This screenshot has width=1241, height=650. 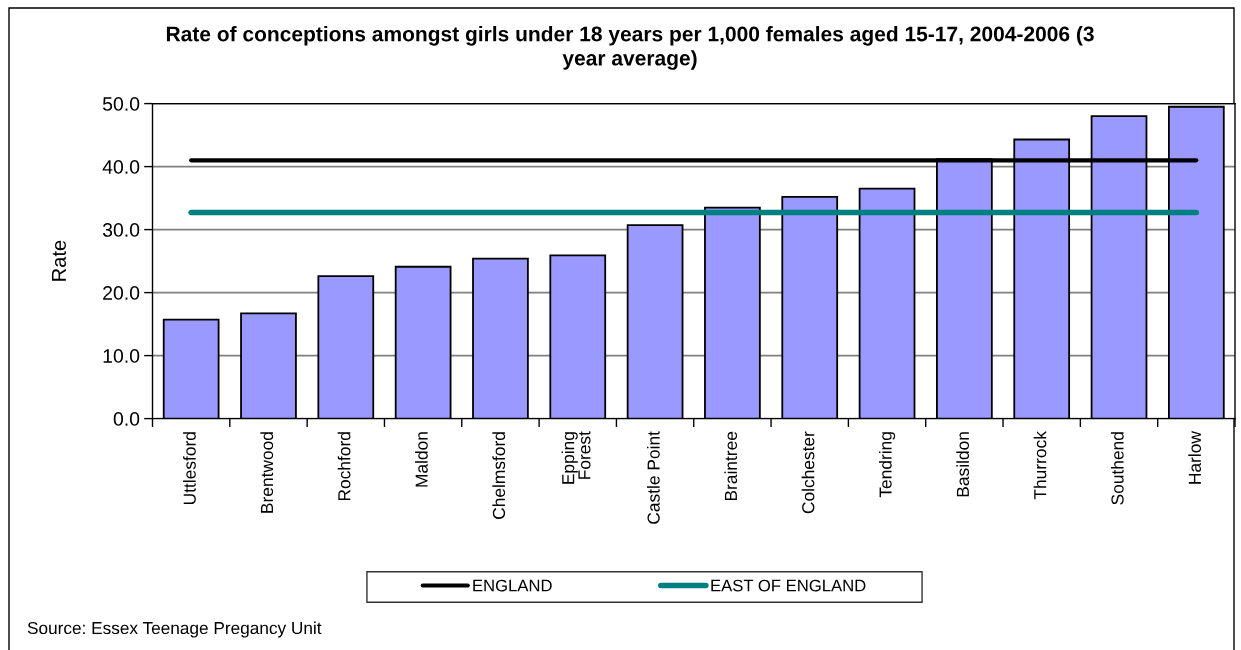 I want to click on y-tick-label: 0.0, so click(x=126, y=419).